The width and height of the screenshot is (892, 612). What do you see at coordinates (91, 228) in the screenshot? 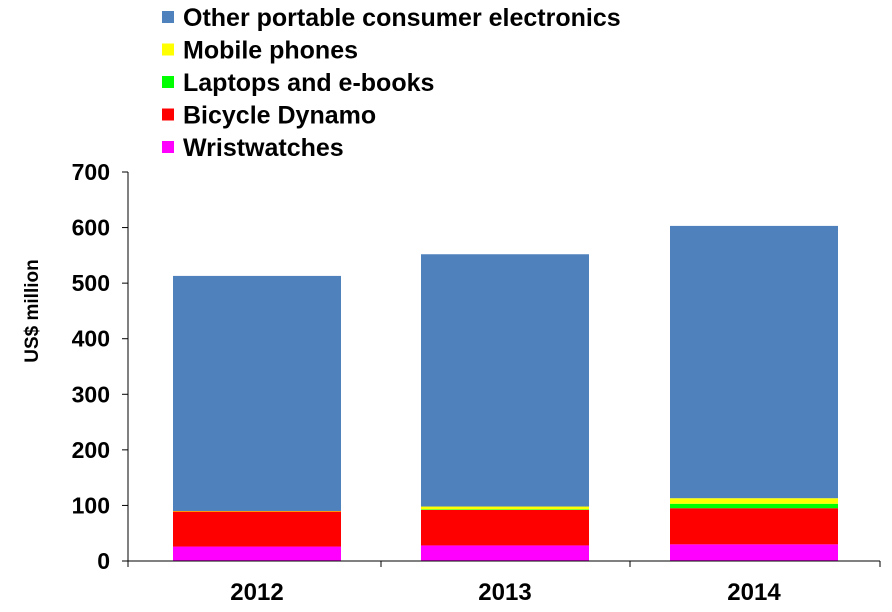
I see `y-tick-label-600: 600` at bounding box center [91, 228].